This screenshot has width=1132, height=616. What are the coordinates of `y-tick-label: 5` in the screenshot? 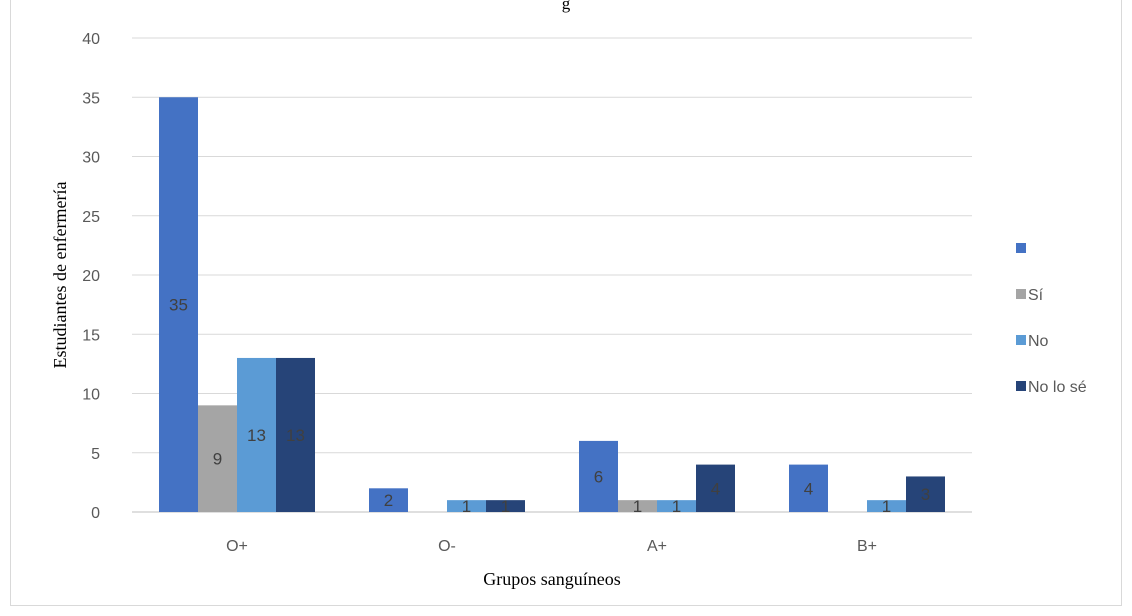 It's located at (95, 454).